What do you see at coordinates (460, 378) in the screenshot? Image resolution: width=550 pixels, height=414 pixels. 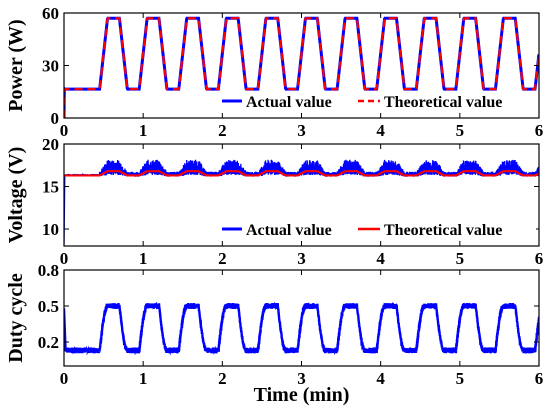 I see `duty-x-tick-label: 5` at bounding box center [460, 378].